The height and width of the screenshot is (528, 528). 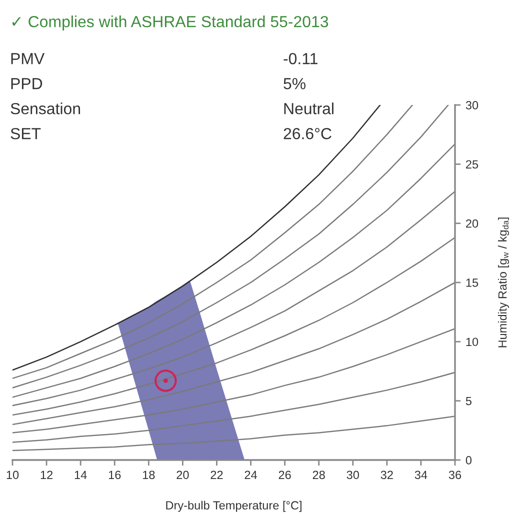 I want to click on x-tick-label: 14, so click(x=80, y=474).